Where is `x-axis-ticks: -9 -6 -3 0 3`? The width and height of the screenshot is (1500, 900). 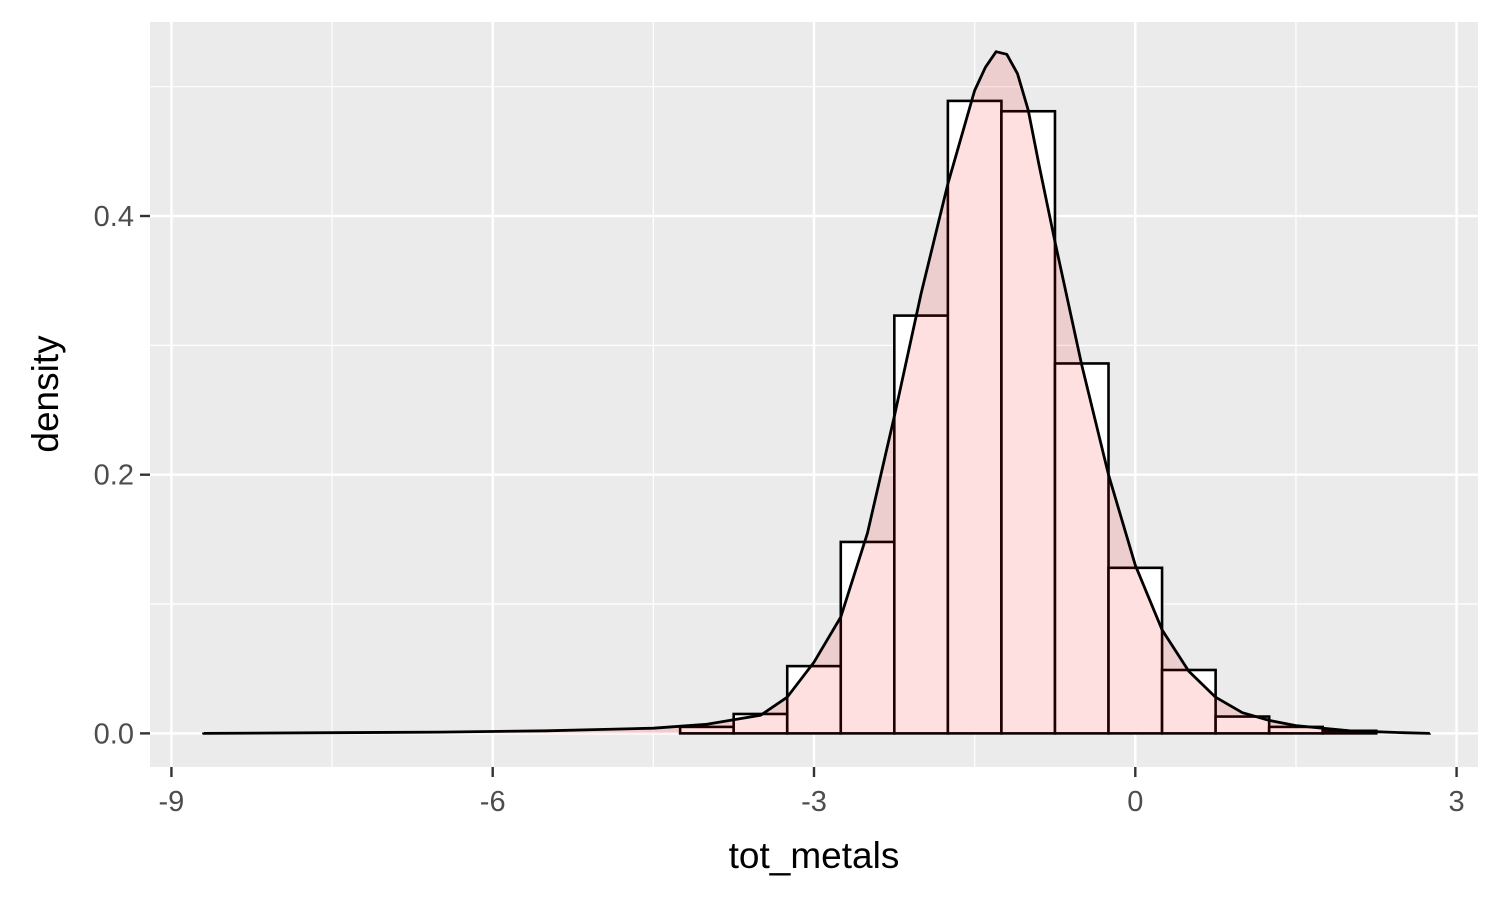
x-axis-ticks: -9 -6 -3 0 3 is located at coordinates (812, 792).